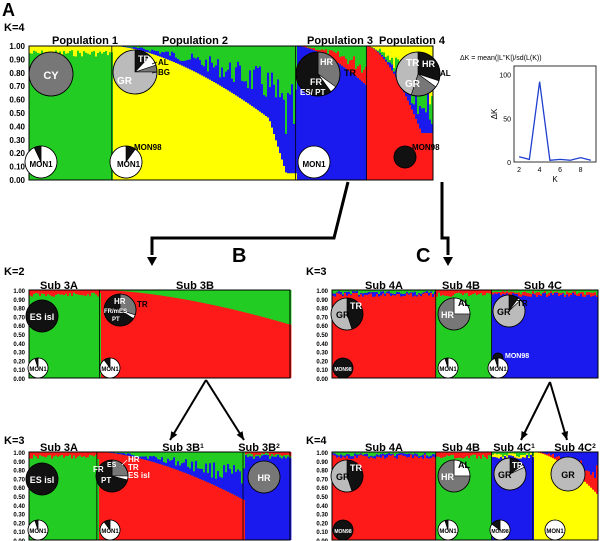 This screenshot has width=600, height=541. What do you see at coordinates (384, 286) in the screenshot?
I see `group-label-c-k3-1: Sub 4A` at bounding box center [384, 286].